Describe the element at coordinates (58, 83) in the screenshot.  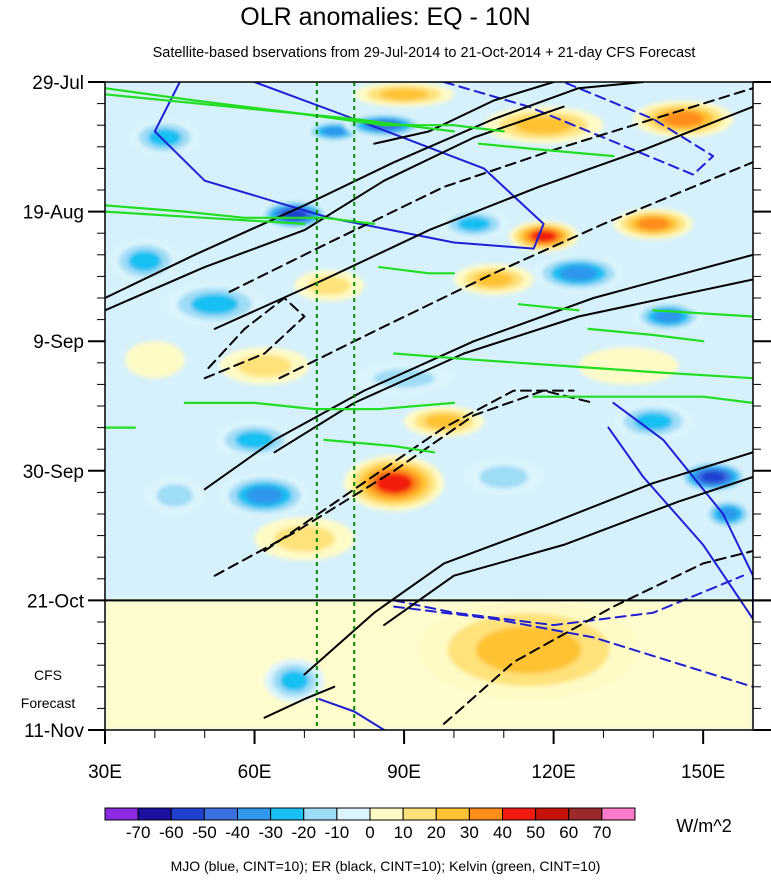
I see `y-tick-label: 29-Jul` at that location.